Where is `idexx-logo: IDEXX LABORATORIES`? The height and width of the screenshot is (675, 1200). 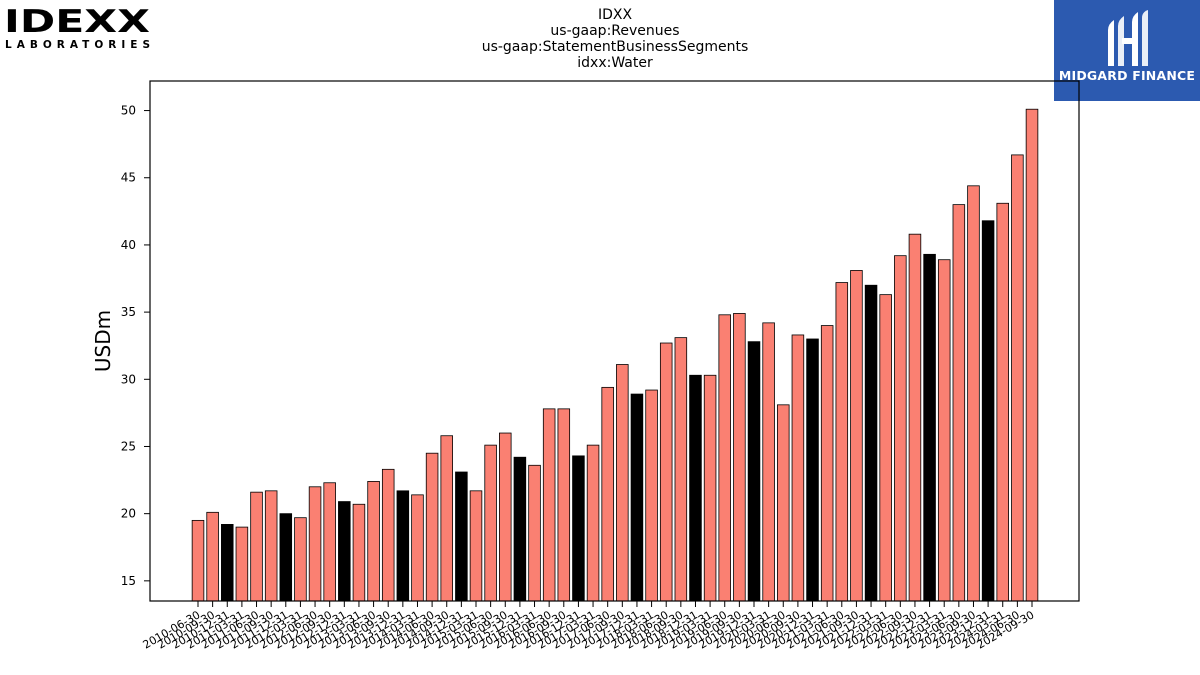
idexx-logo: IDEXX LABORATORIES is located at coordinates (79, 28).